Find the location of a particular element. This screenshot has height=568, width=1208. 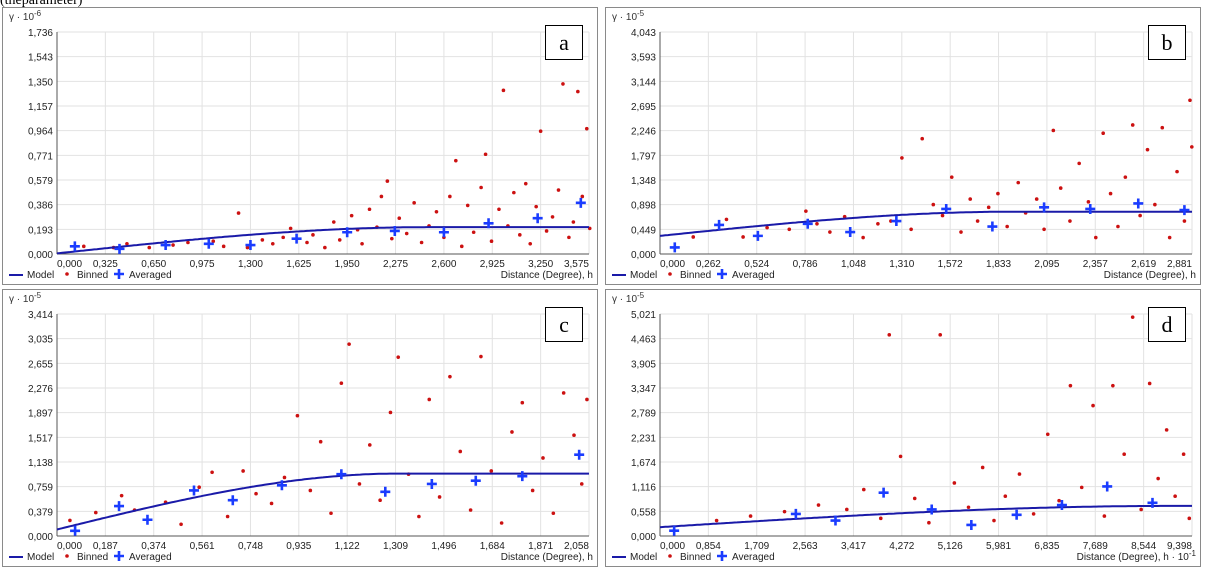

y-tick-label: 2,789 is located at coordinates (643, 414).